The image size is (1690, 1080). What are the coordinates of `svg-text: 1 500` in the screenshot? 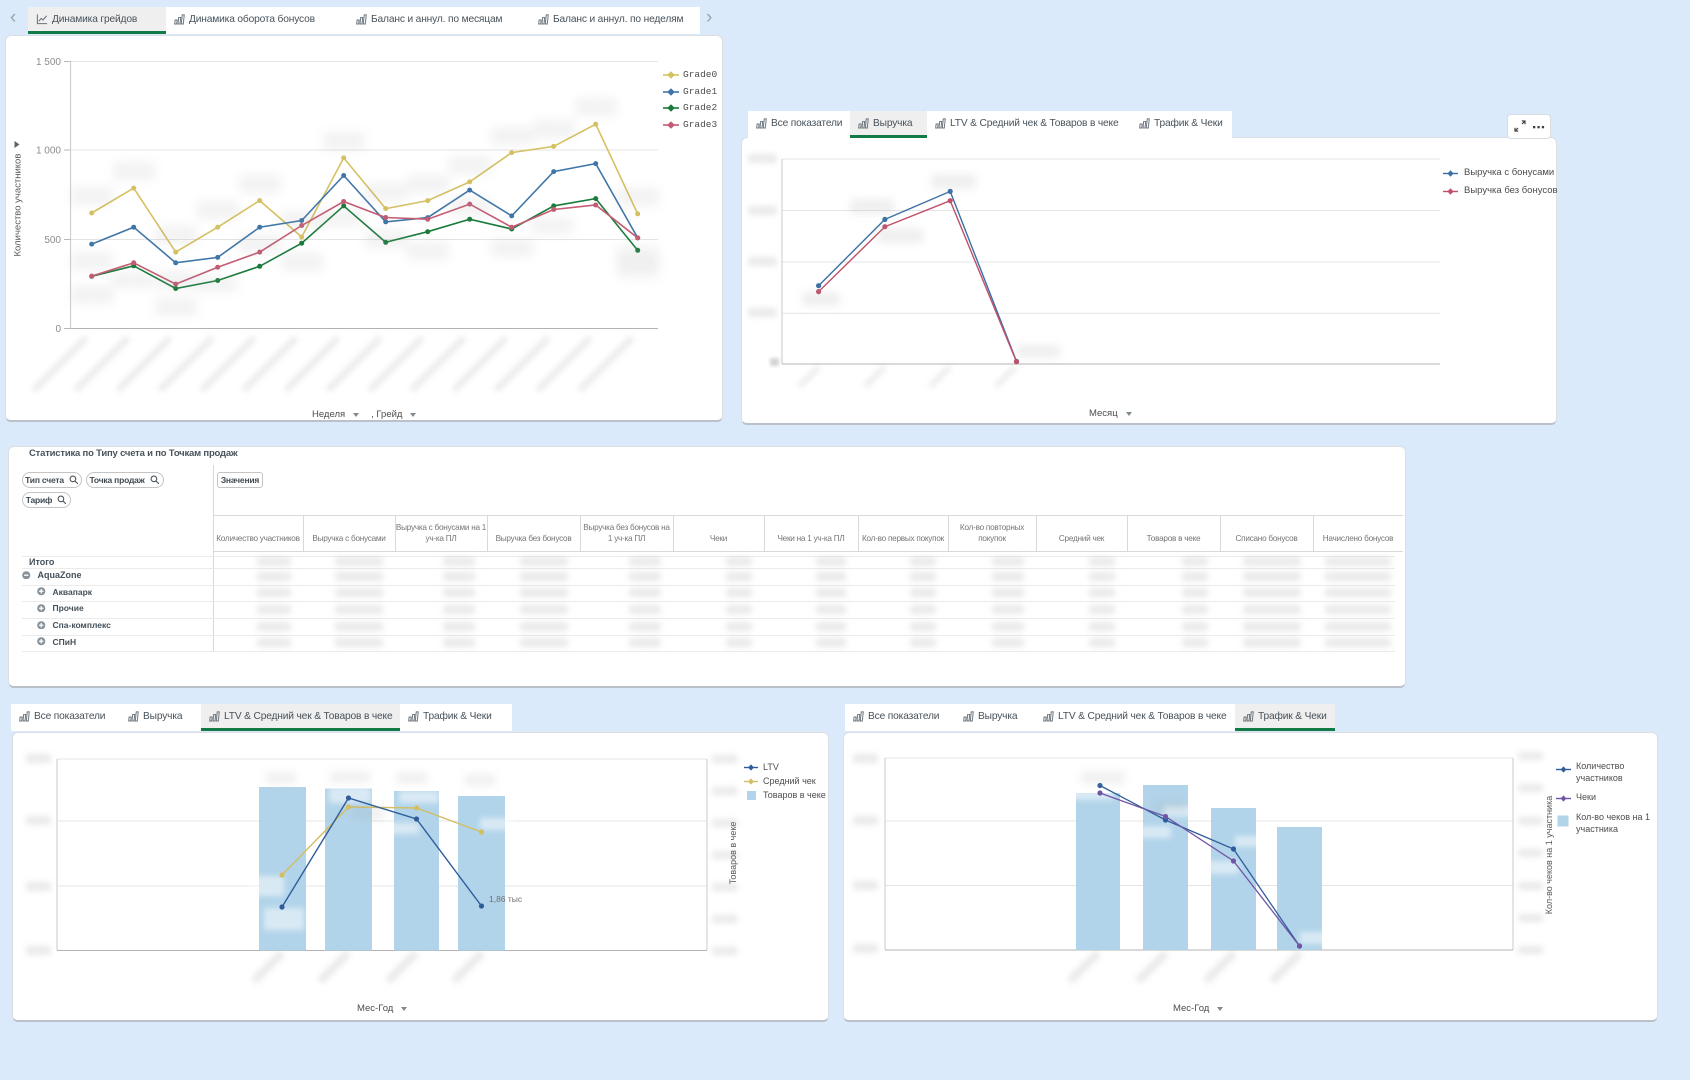 It's located at (48, 62).